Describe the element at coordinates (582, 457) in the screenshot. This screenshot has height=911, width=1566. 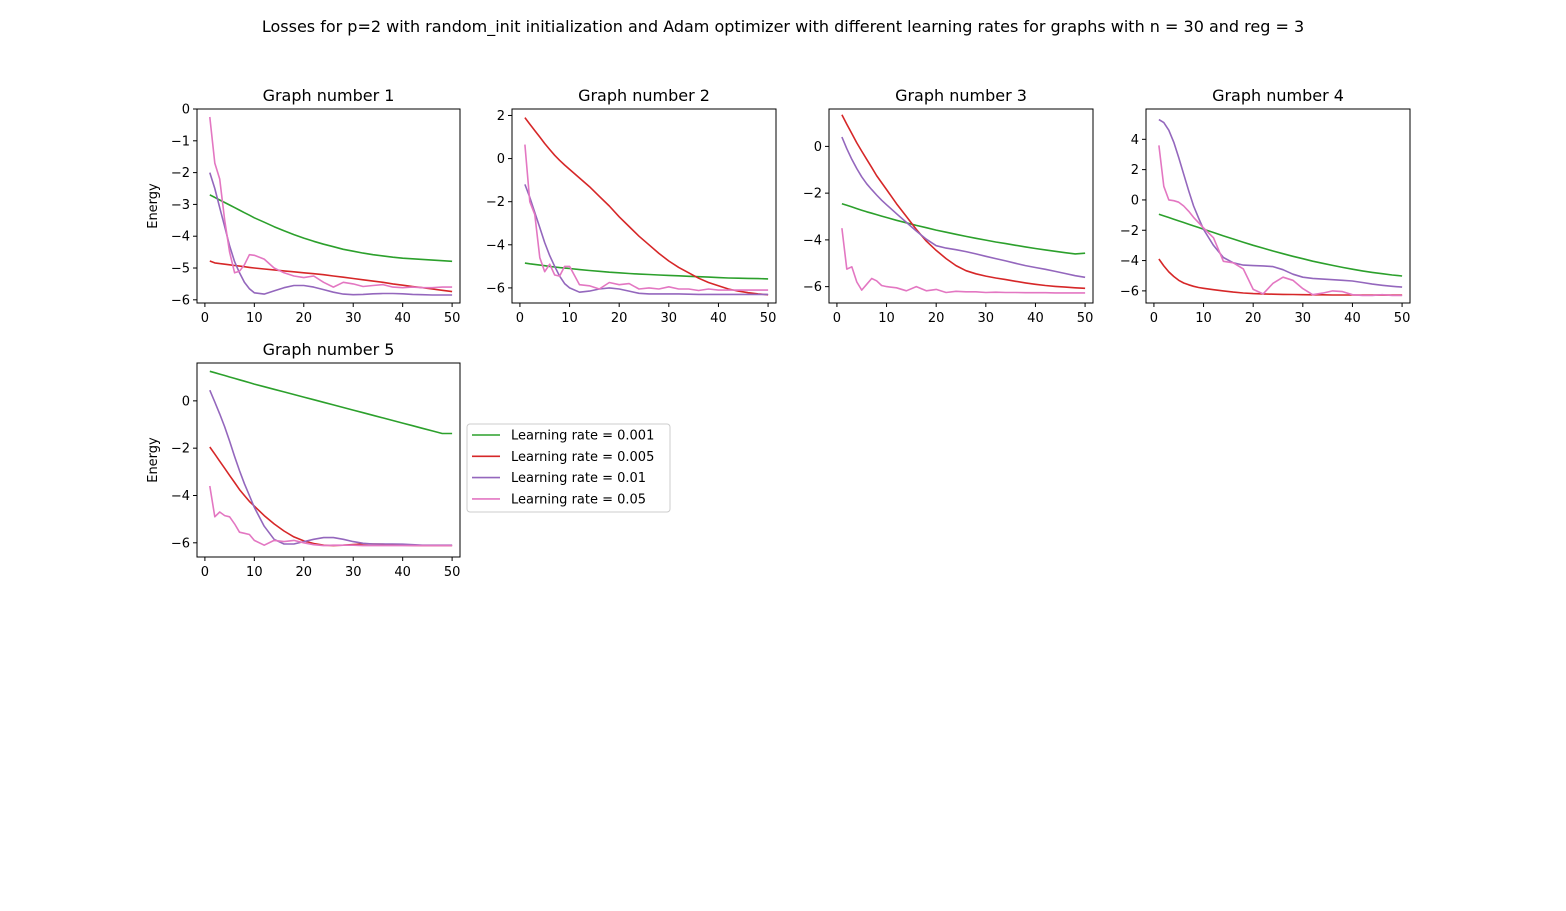
I see `legend-label: Learning rate = 0.005` at that location.